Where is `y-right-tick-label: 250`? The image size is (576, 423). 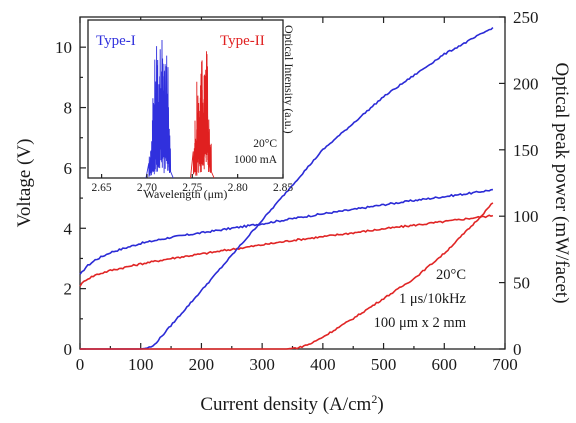
y-right-tick-label: 250 is located at coordinates (526, 17).